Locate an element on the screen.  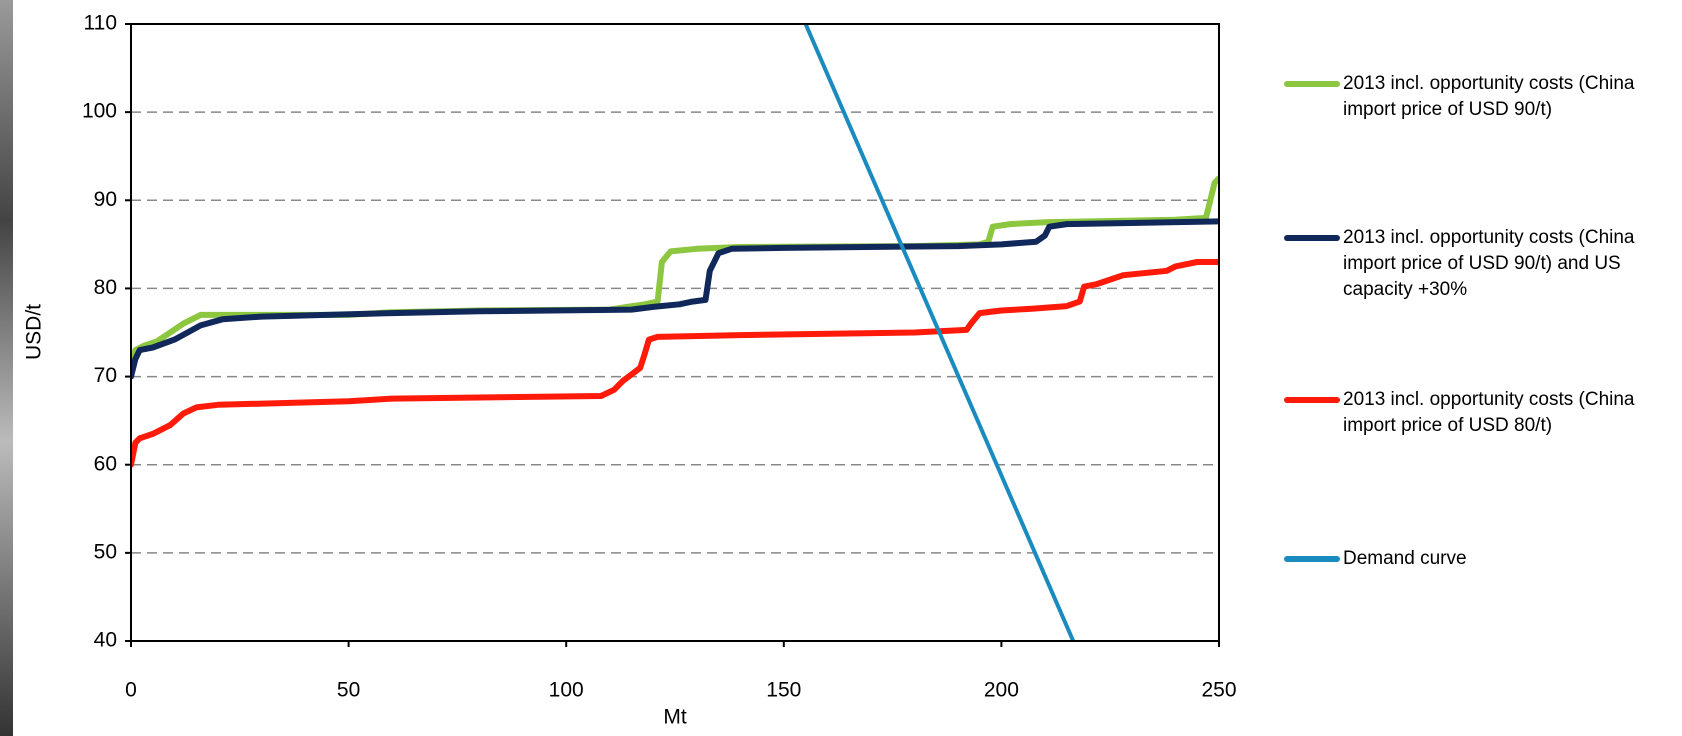
y-tick-label: 40 is located at coordinates (105, 640).